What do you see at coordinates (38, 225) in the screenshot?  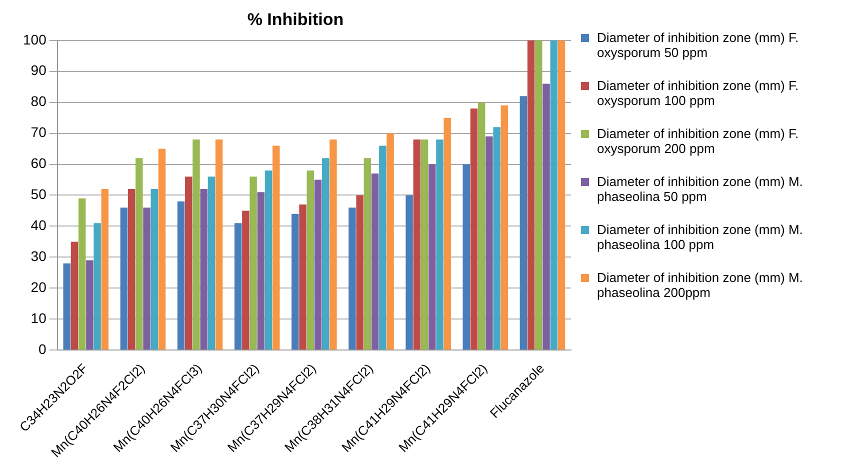 I see `y-tick-label: 40` at bounding box center [38, 225].